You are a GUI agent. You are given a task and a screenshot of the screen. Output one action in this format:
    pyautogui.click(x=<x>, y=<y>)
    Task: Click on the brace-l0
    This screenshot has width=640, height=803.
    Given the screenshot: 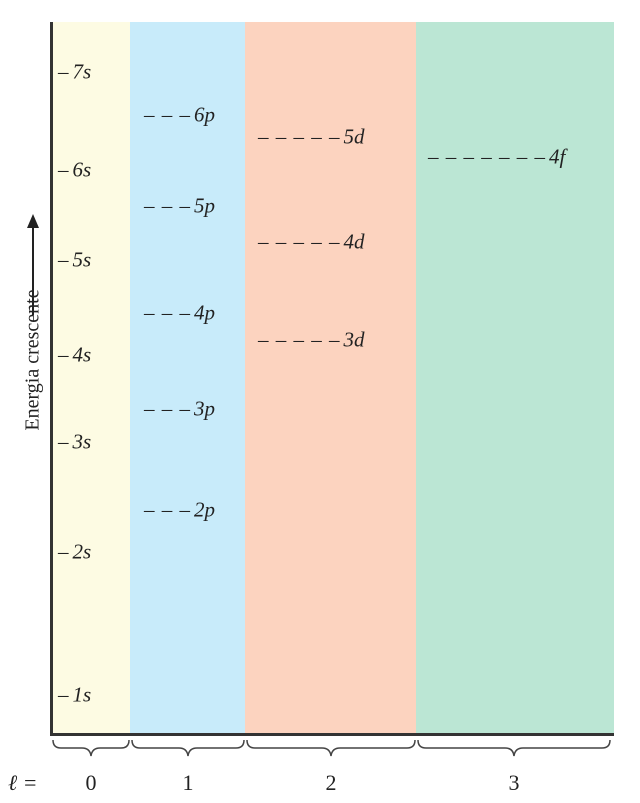 What is the action you would take?
    pyautogui.click(x=91, y=748)
    